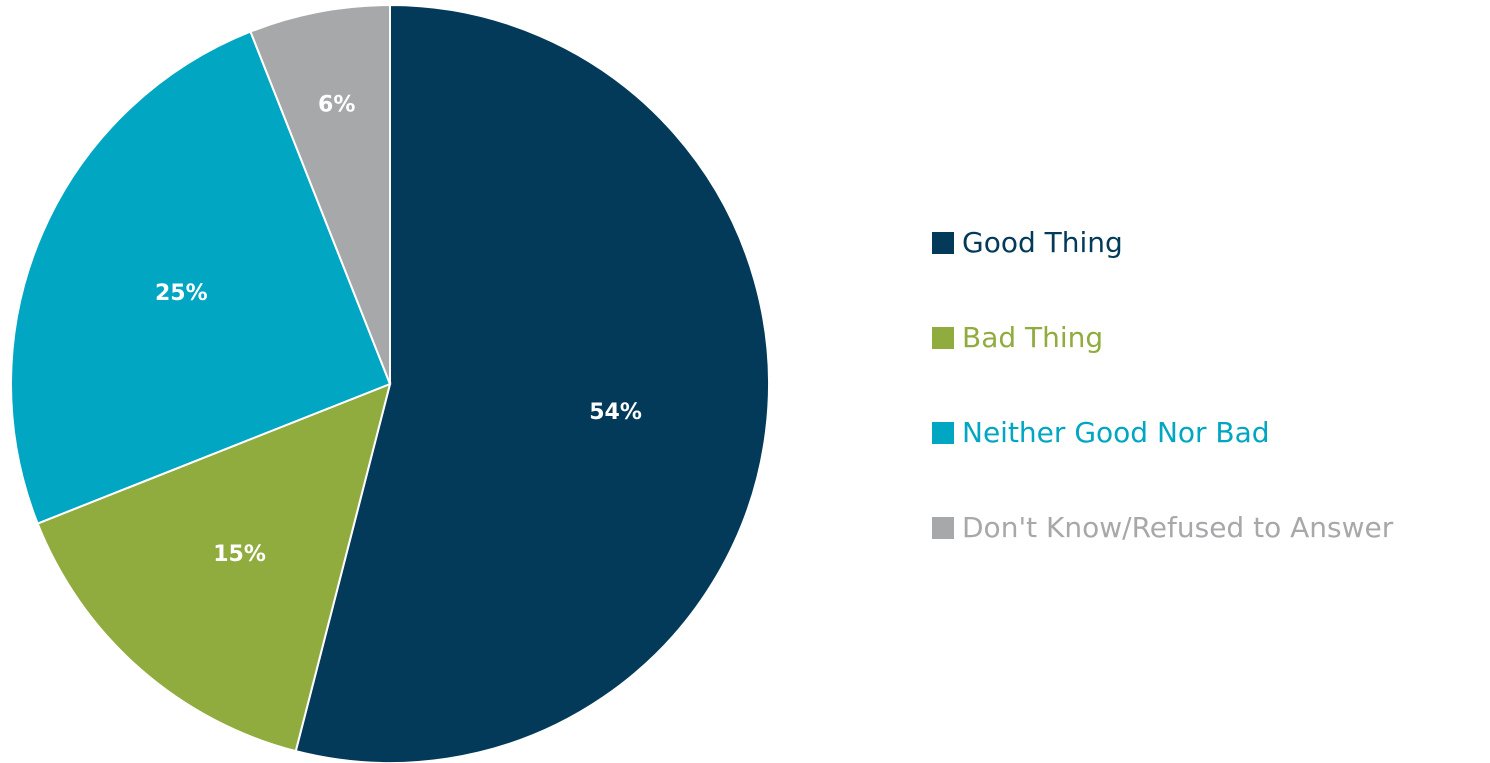  What do you see at coordinates (214, 567) in the screenshot?
I see `pie-slice-bad-thing` at bounding box center [214, 567].